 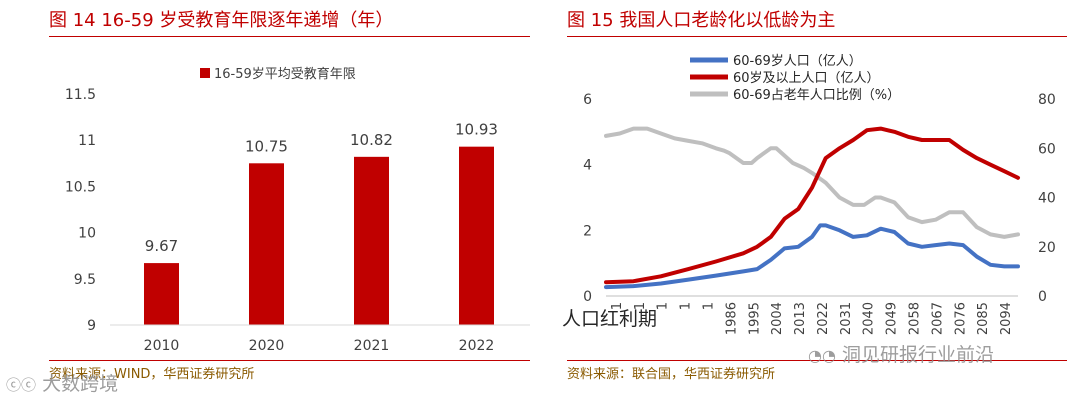 What do you see at coordinates (80, 187) in the screenshot?
I see `bar-y-tick-label: 10.5` at bounding box center [80, 187].